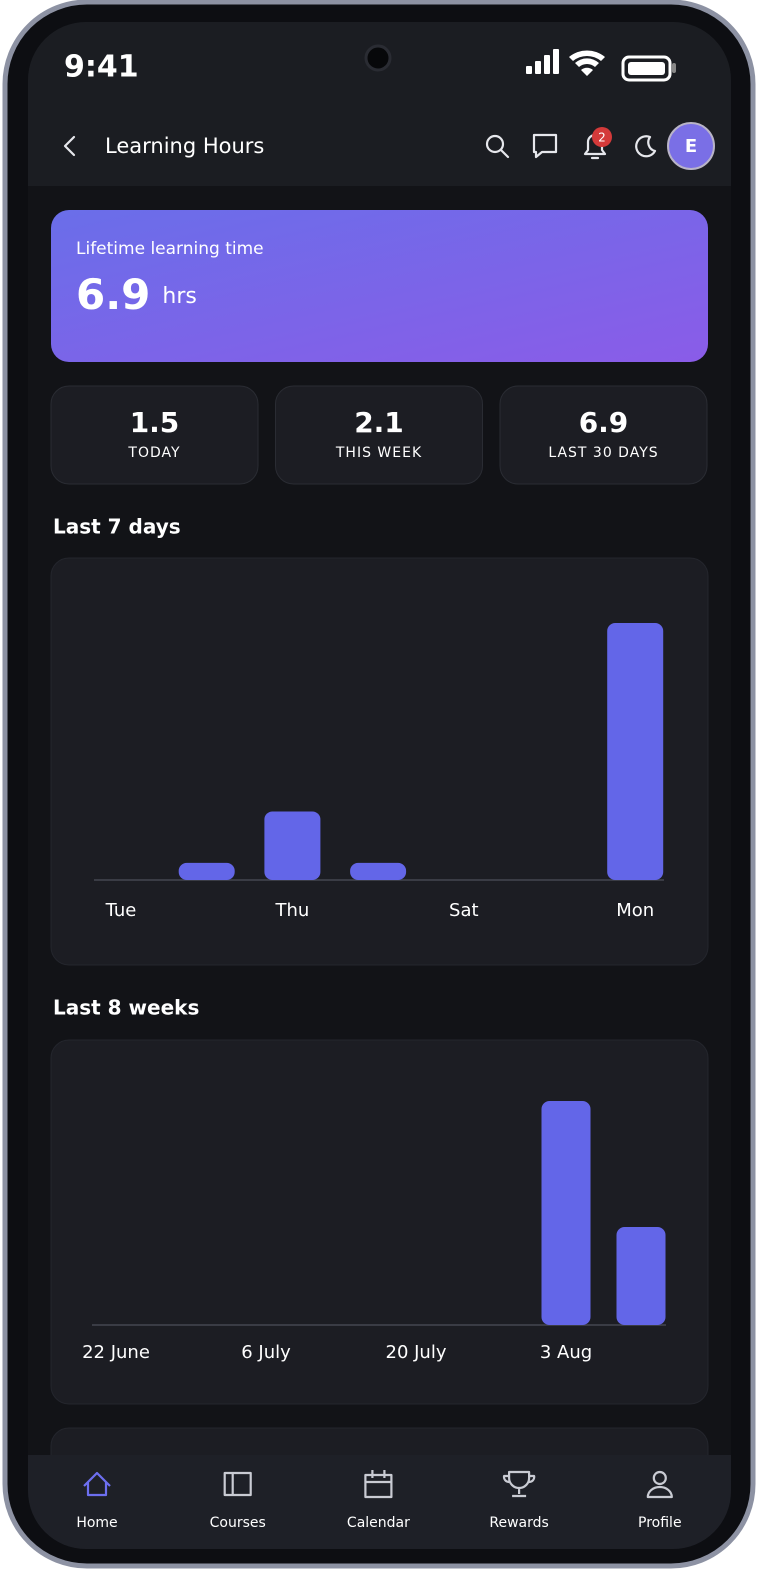 Image resolution: width=760 pixels, height=1572 pixels. Describe the element at coordinates (660, 1523) in the screenshot. I see `nav-label: Profile` at that location.